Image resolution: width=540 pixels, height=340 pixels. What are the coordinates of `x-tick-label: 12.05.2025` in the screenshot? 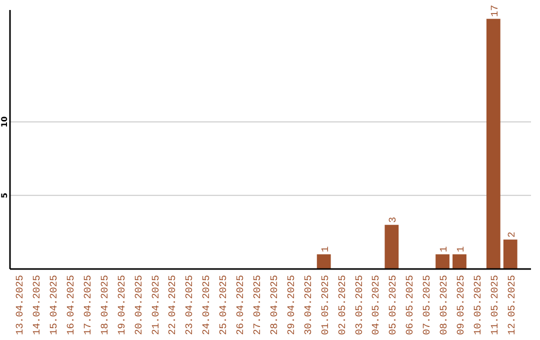 It's located at (512, 305).